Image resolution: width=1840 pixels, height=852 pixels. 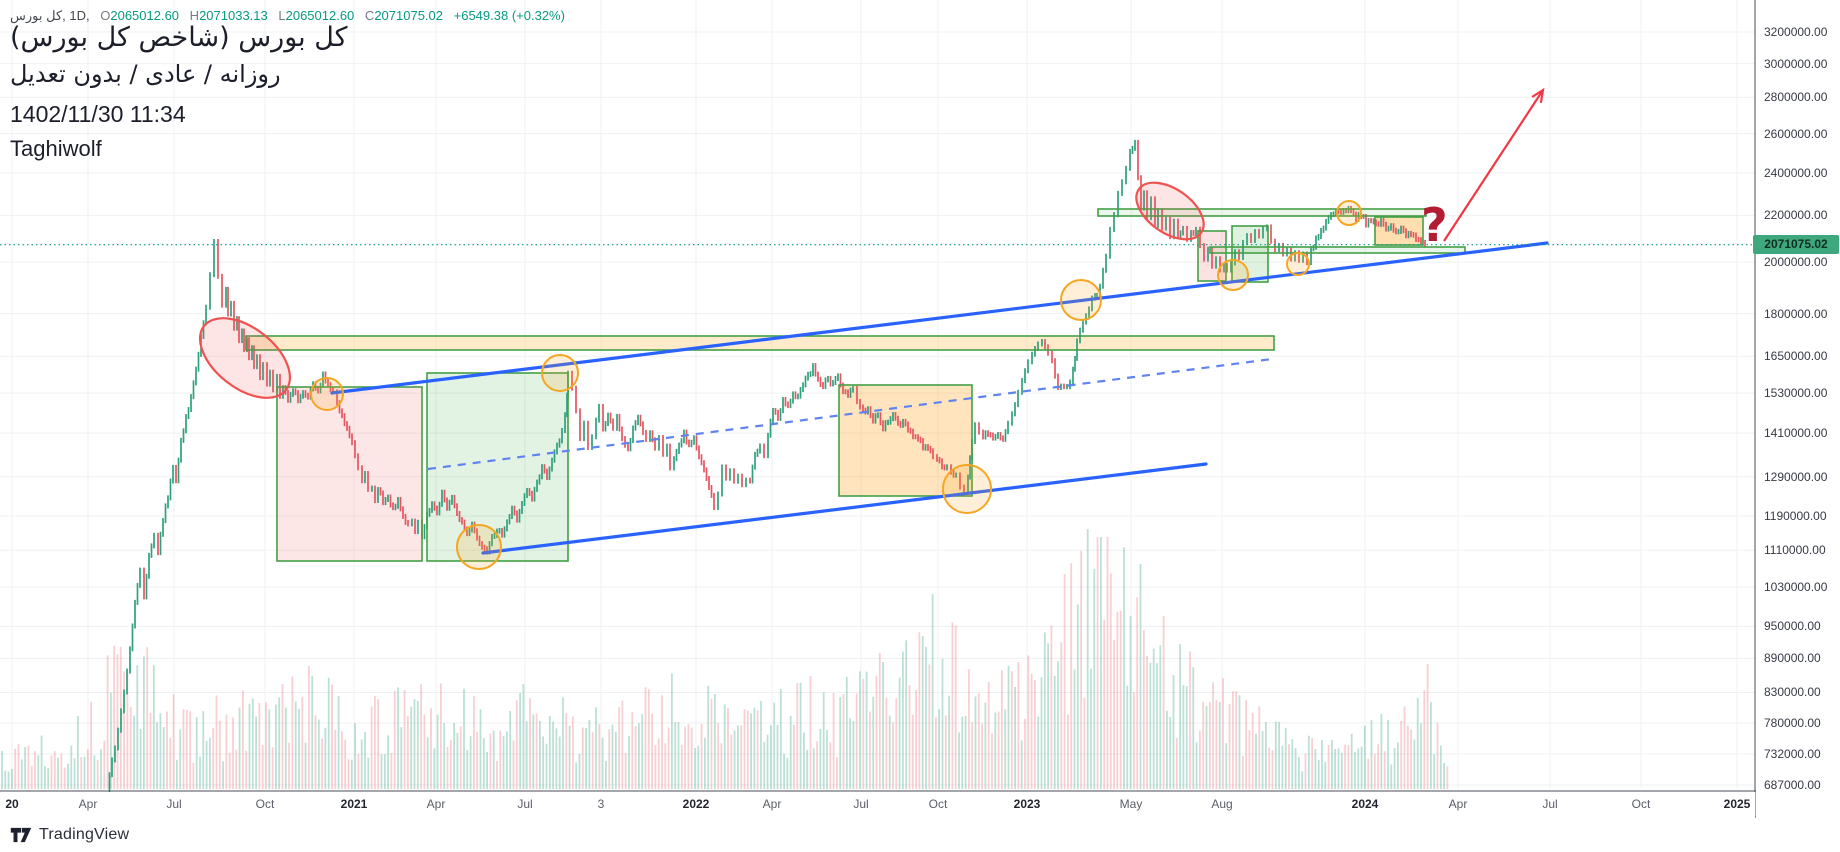 I want to click on projection-arrow, so click(x=1493, y=165).